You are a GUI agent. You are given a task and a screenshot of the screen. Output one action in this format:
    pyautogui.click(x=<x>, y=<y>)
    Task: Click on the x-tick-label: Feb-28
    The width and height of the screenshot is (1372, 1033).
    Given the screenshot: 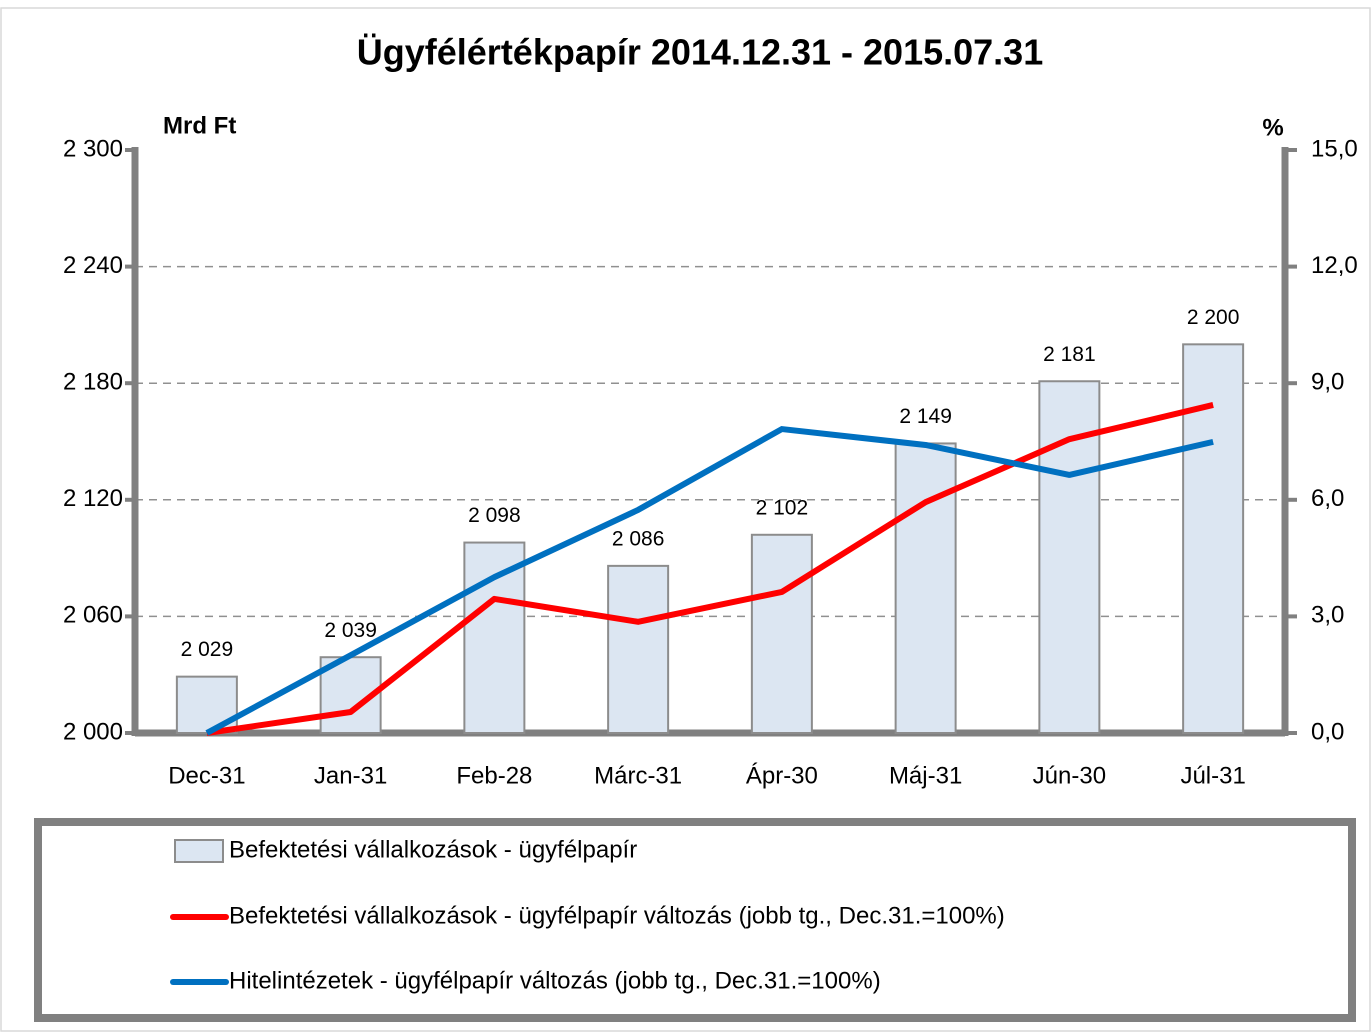 What is the action you would take?
    pyautogui.click(x=494, y=775)
    